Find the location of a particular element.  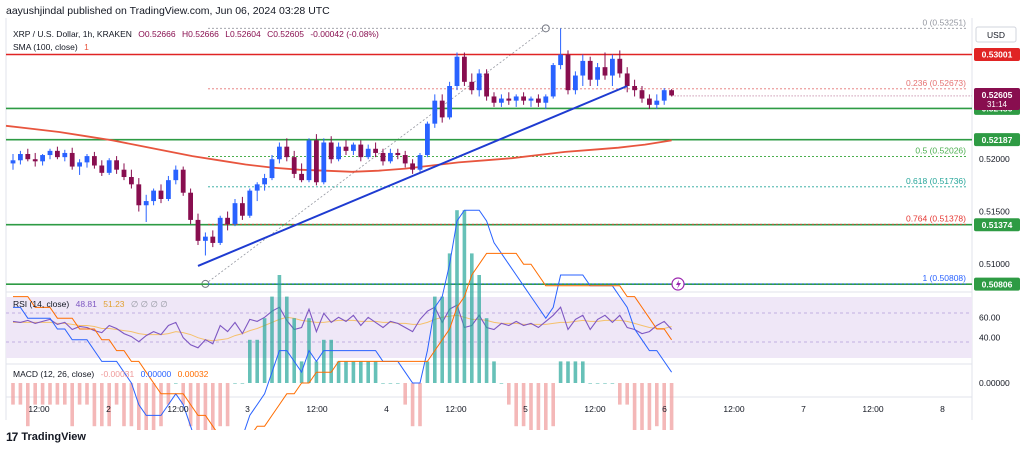

current-price-badge is located at coordinates (997, 98).